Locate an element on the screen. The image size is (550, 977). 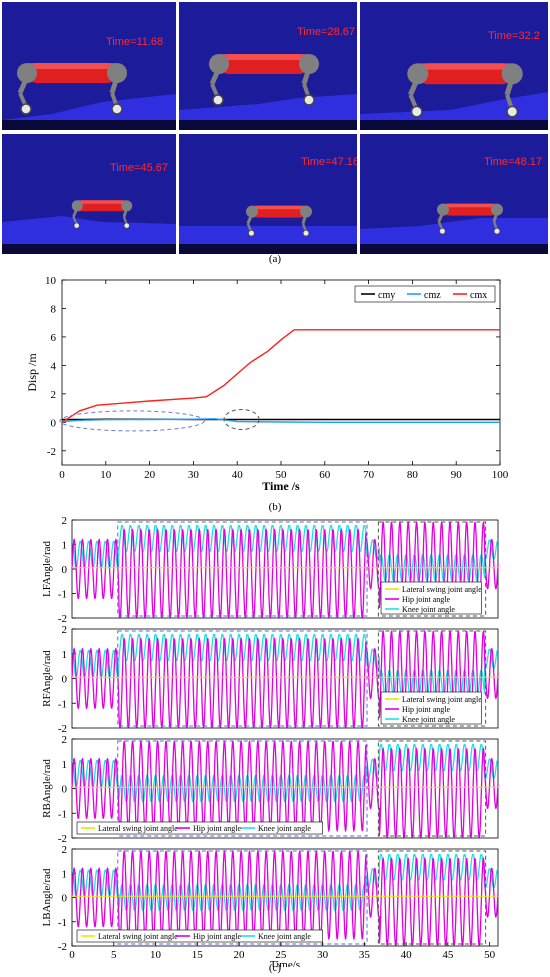
x-tick-label: 60 is located at coordinates (325, 475).